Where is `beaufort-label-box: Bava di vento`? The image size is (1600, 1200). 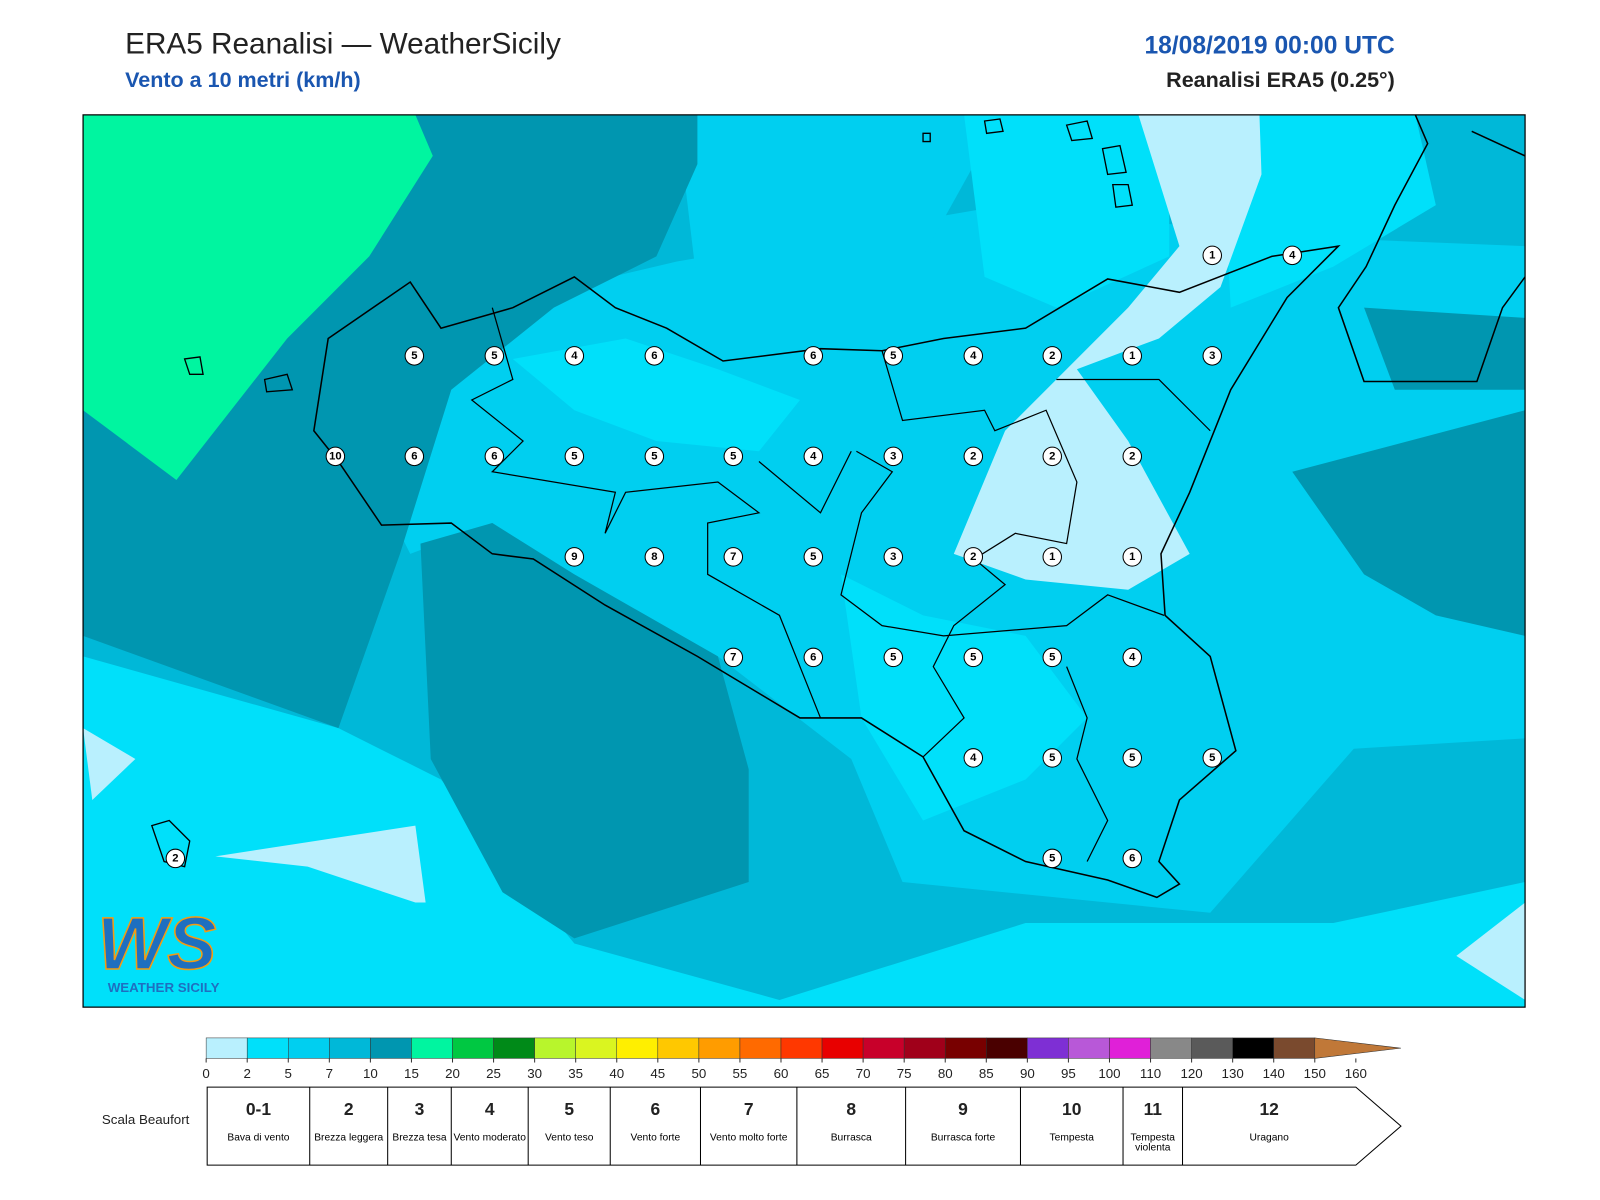
beaufort-label-box: Bava di vento is located at coordinates (258, 1138).